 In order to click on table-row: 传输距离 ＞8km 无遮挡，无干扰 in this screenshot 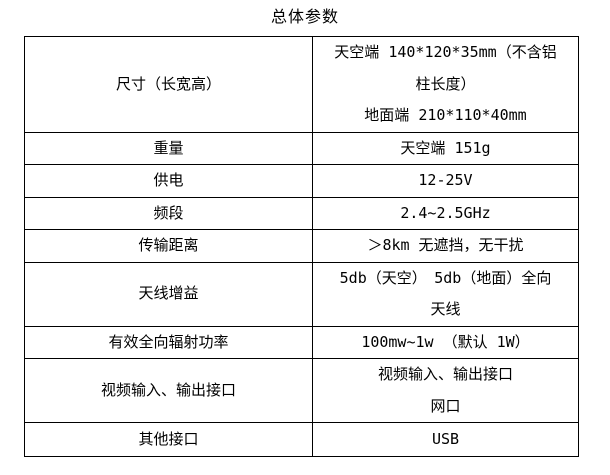, I will do `click(301, 246)`.